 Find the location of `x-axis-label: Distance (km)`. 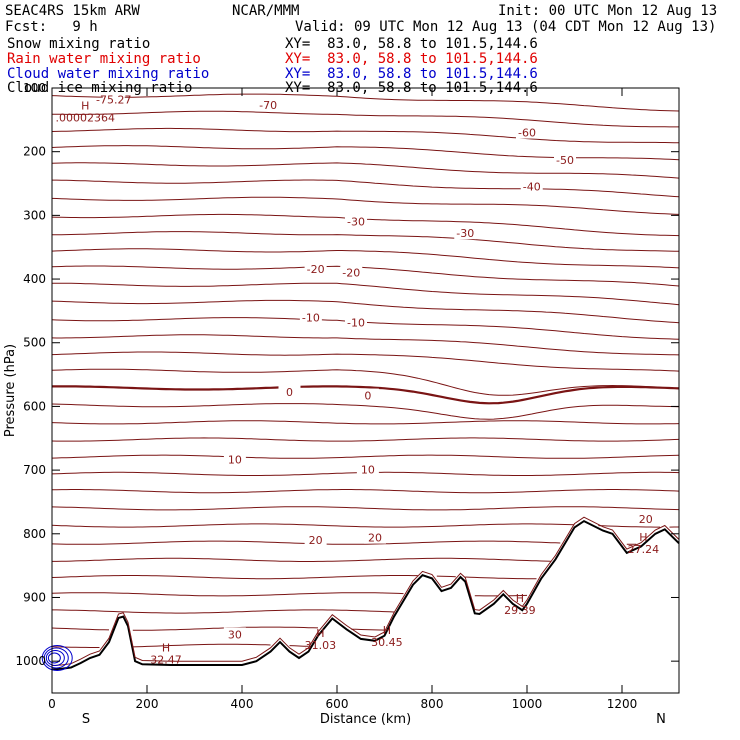

x-axis-label: Distance (km) is located at coordinates (365, 719).